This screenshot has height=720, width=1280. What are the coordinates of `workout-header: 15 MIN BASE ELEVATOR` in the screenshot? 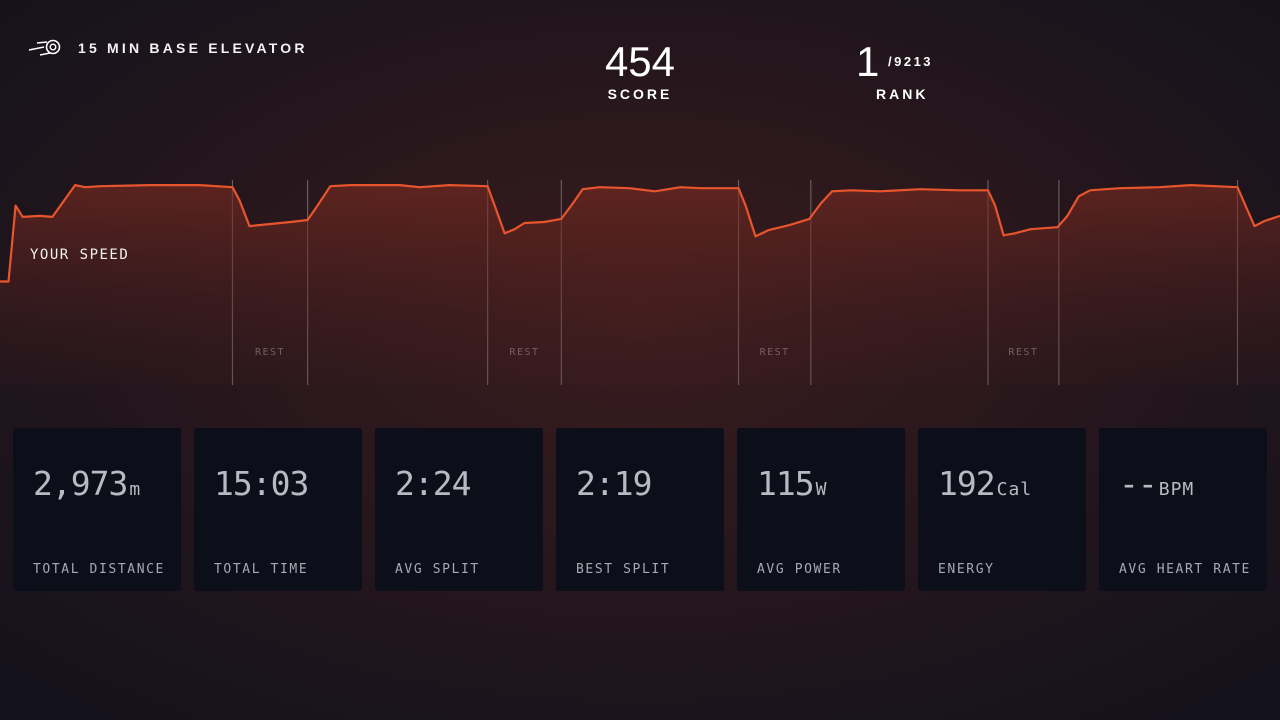 It's located at (168, 48).